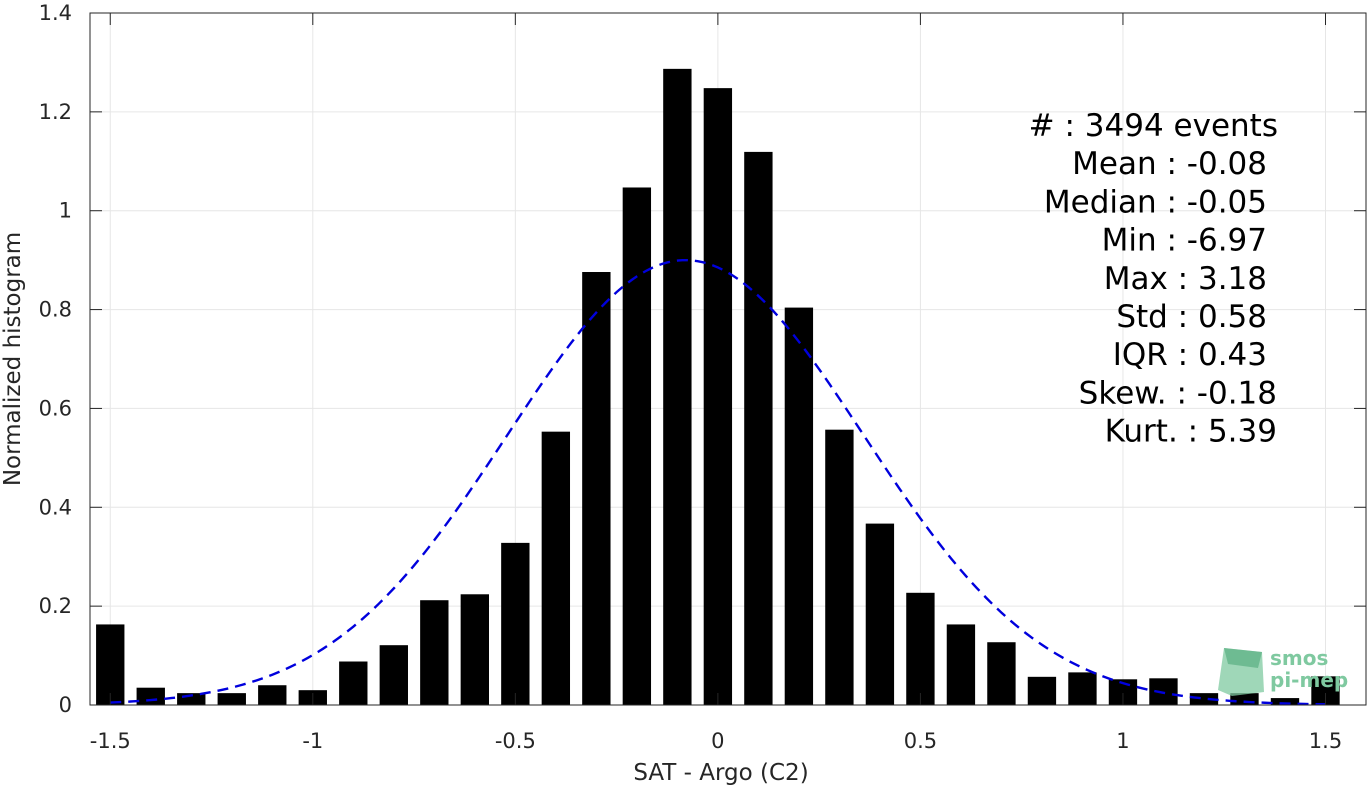  What do you see at coordinates (55, 310) in the screenshot?
I see `y-tick-label-4: 0.8` at bounding box center [55, 310].